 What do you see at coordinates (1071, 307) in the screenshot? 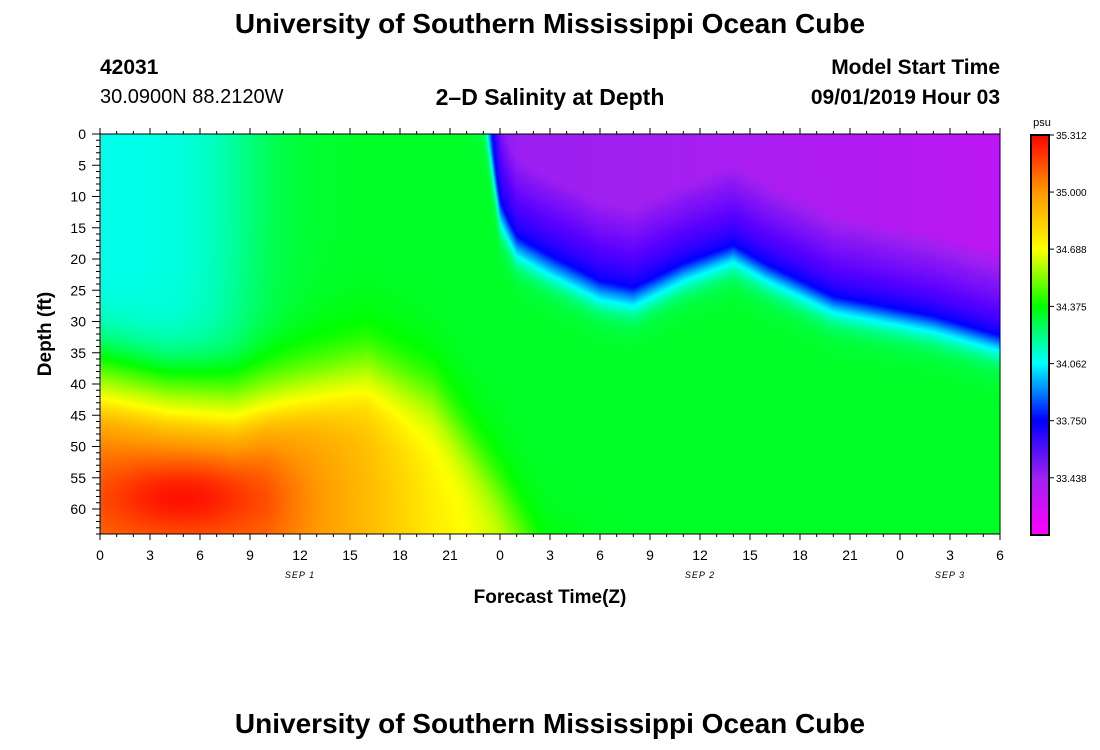
I see `colorbar-tick-label: 34.375` at bounding box center [1071, 307].